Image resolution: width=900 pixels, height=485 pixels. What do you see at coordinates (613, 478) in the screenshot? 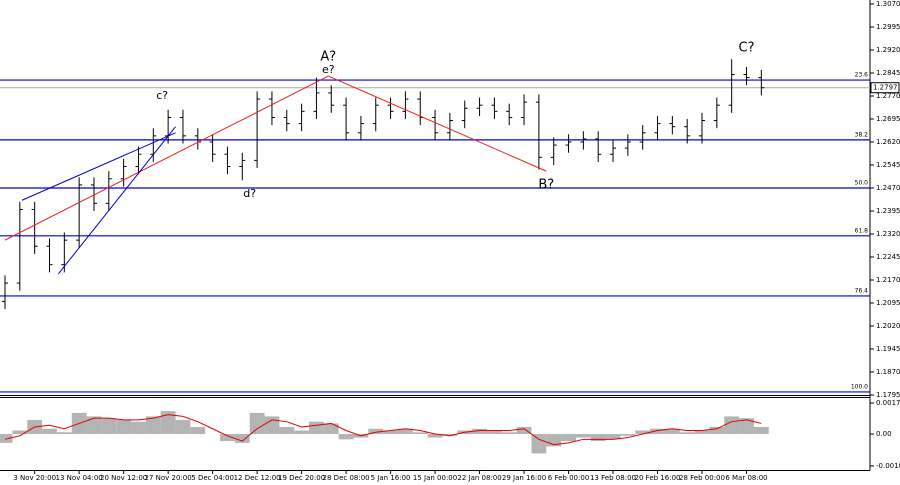
I see `x-tick-label: 13 Feb 08:00` at bounding box center [613, 478].